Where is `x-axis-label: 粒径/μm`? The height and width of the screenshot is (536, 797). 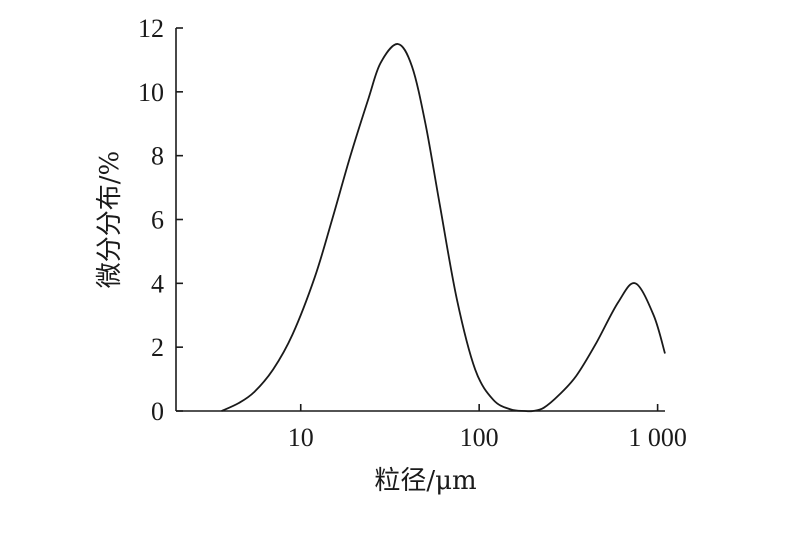 x-axis-label: 粒径/μm is located at coordinates (425, 481).